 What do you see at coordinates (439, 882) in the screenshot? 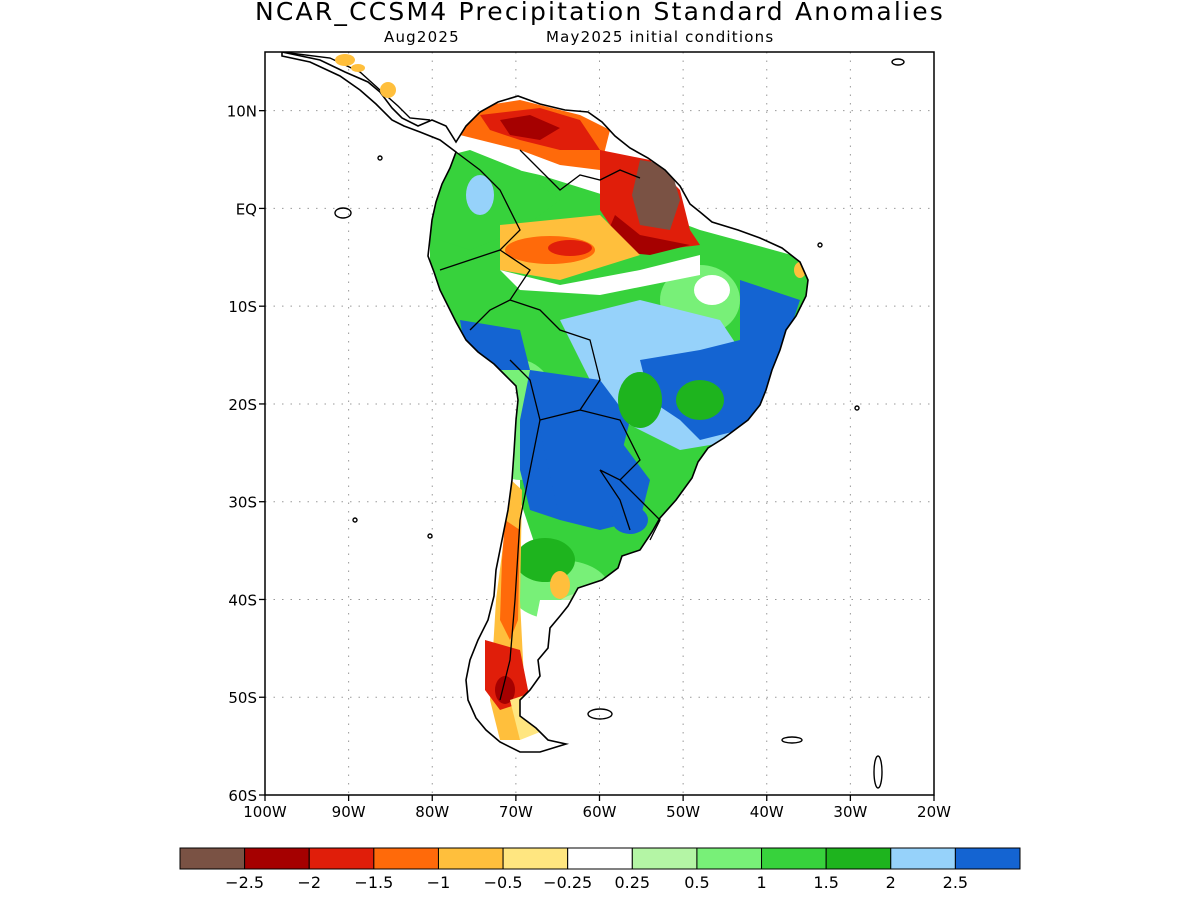
I see `colorbar-label: −1` at bounding box center [439, 882].